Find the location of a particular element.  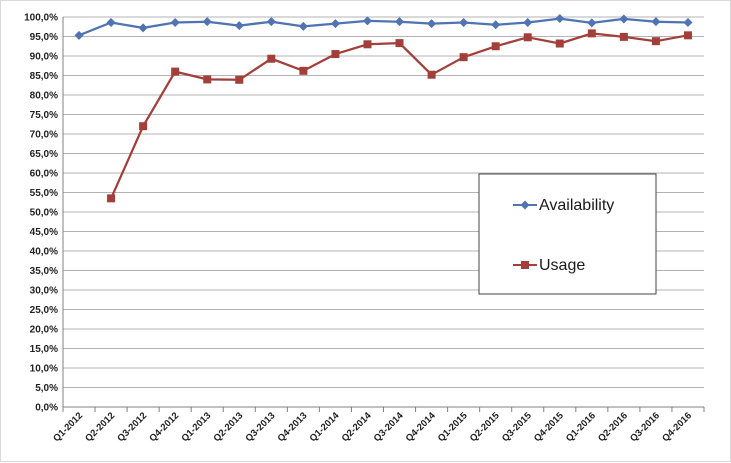

x-tick-label: Q4-2014 is located at coordinates (421, 427).